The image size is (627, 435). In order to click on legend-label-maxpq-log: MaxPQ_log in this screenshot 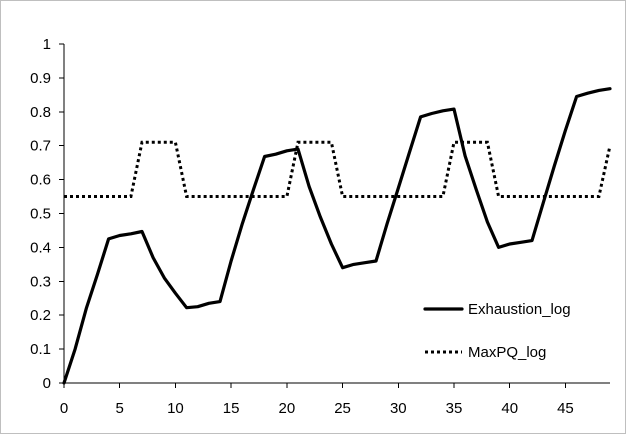, I will do `click(507, 352)`.